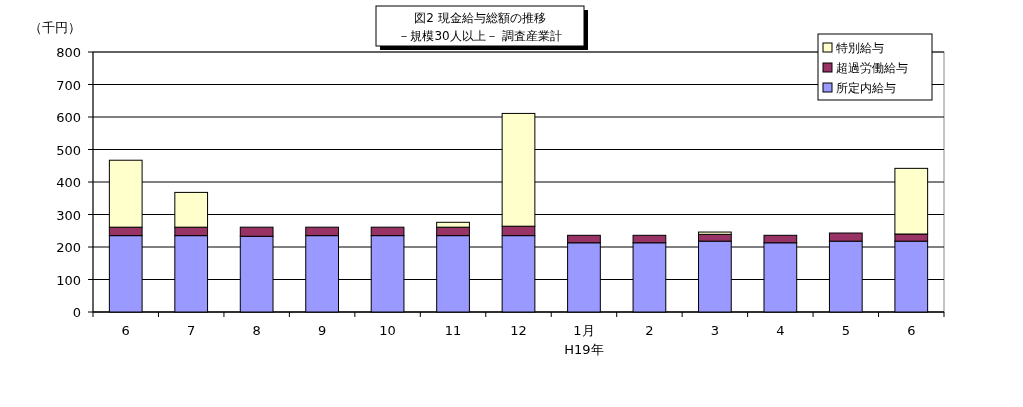  What do you see at coordinates (872, 68) in the screenshot?
I see `legend-label: 超過労働給与` at bounding box center [872, 68].